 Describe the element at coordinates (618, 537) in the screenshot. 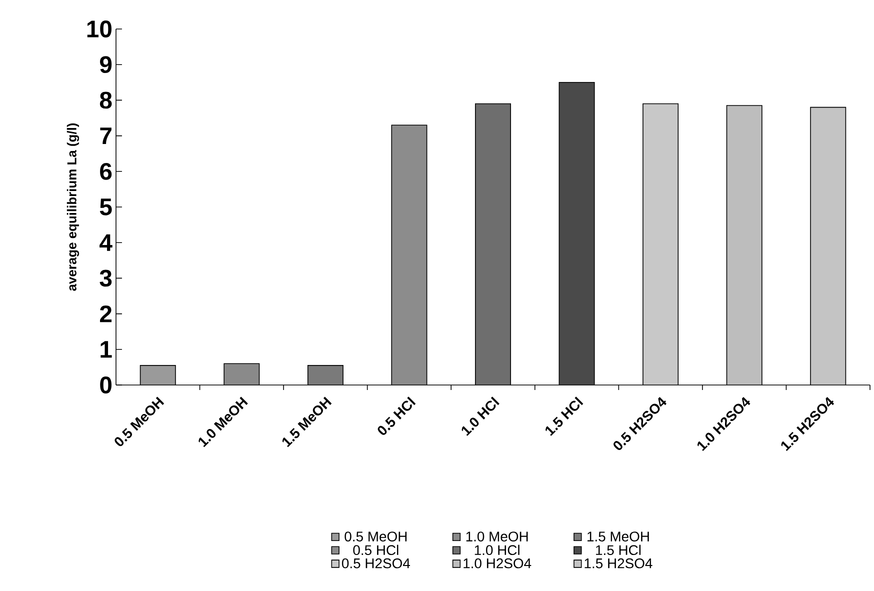

I see `legend-label: 1.5 MeOH` at that location.